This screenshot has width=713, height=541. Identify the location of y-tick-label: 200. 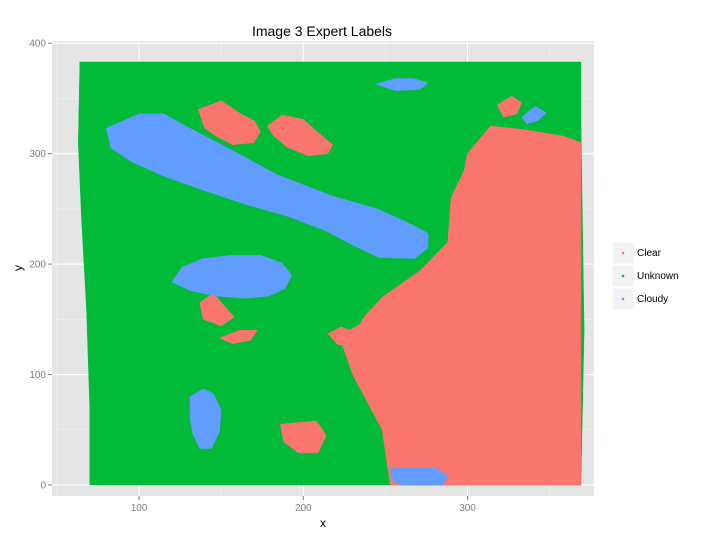
(37, 265).